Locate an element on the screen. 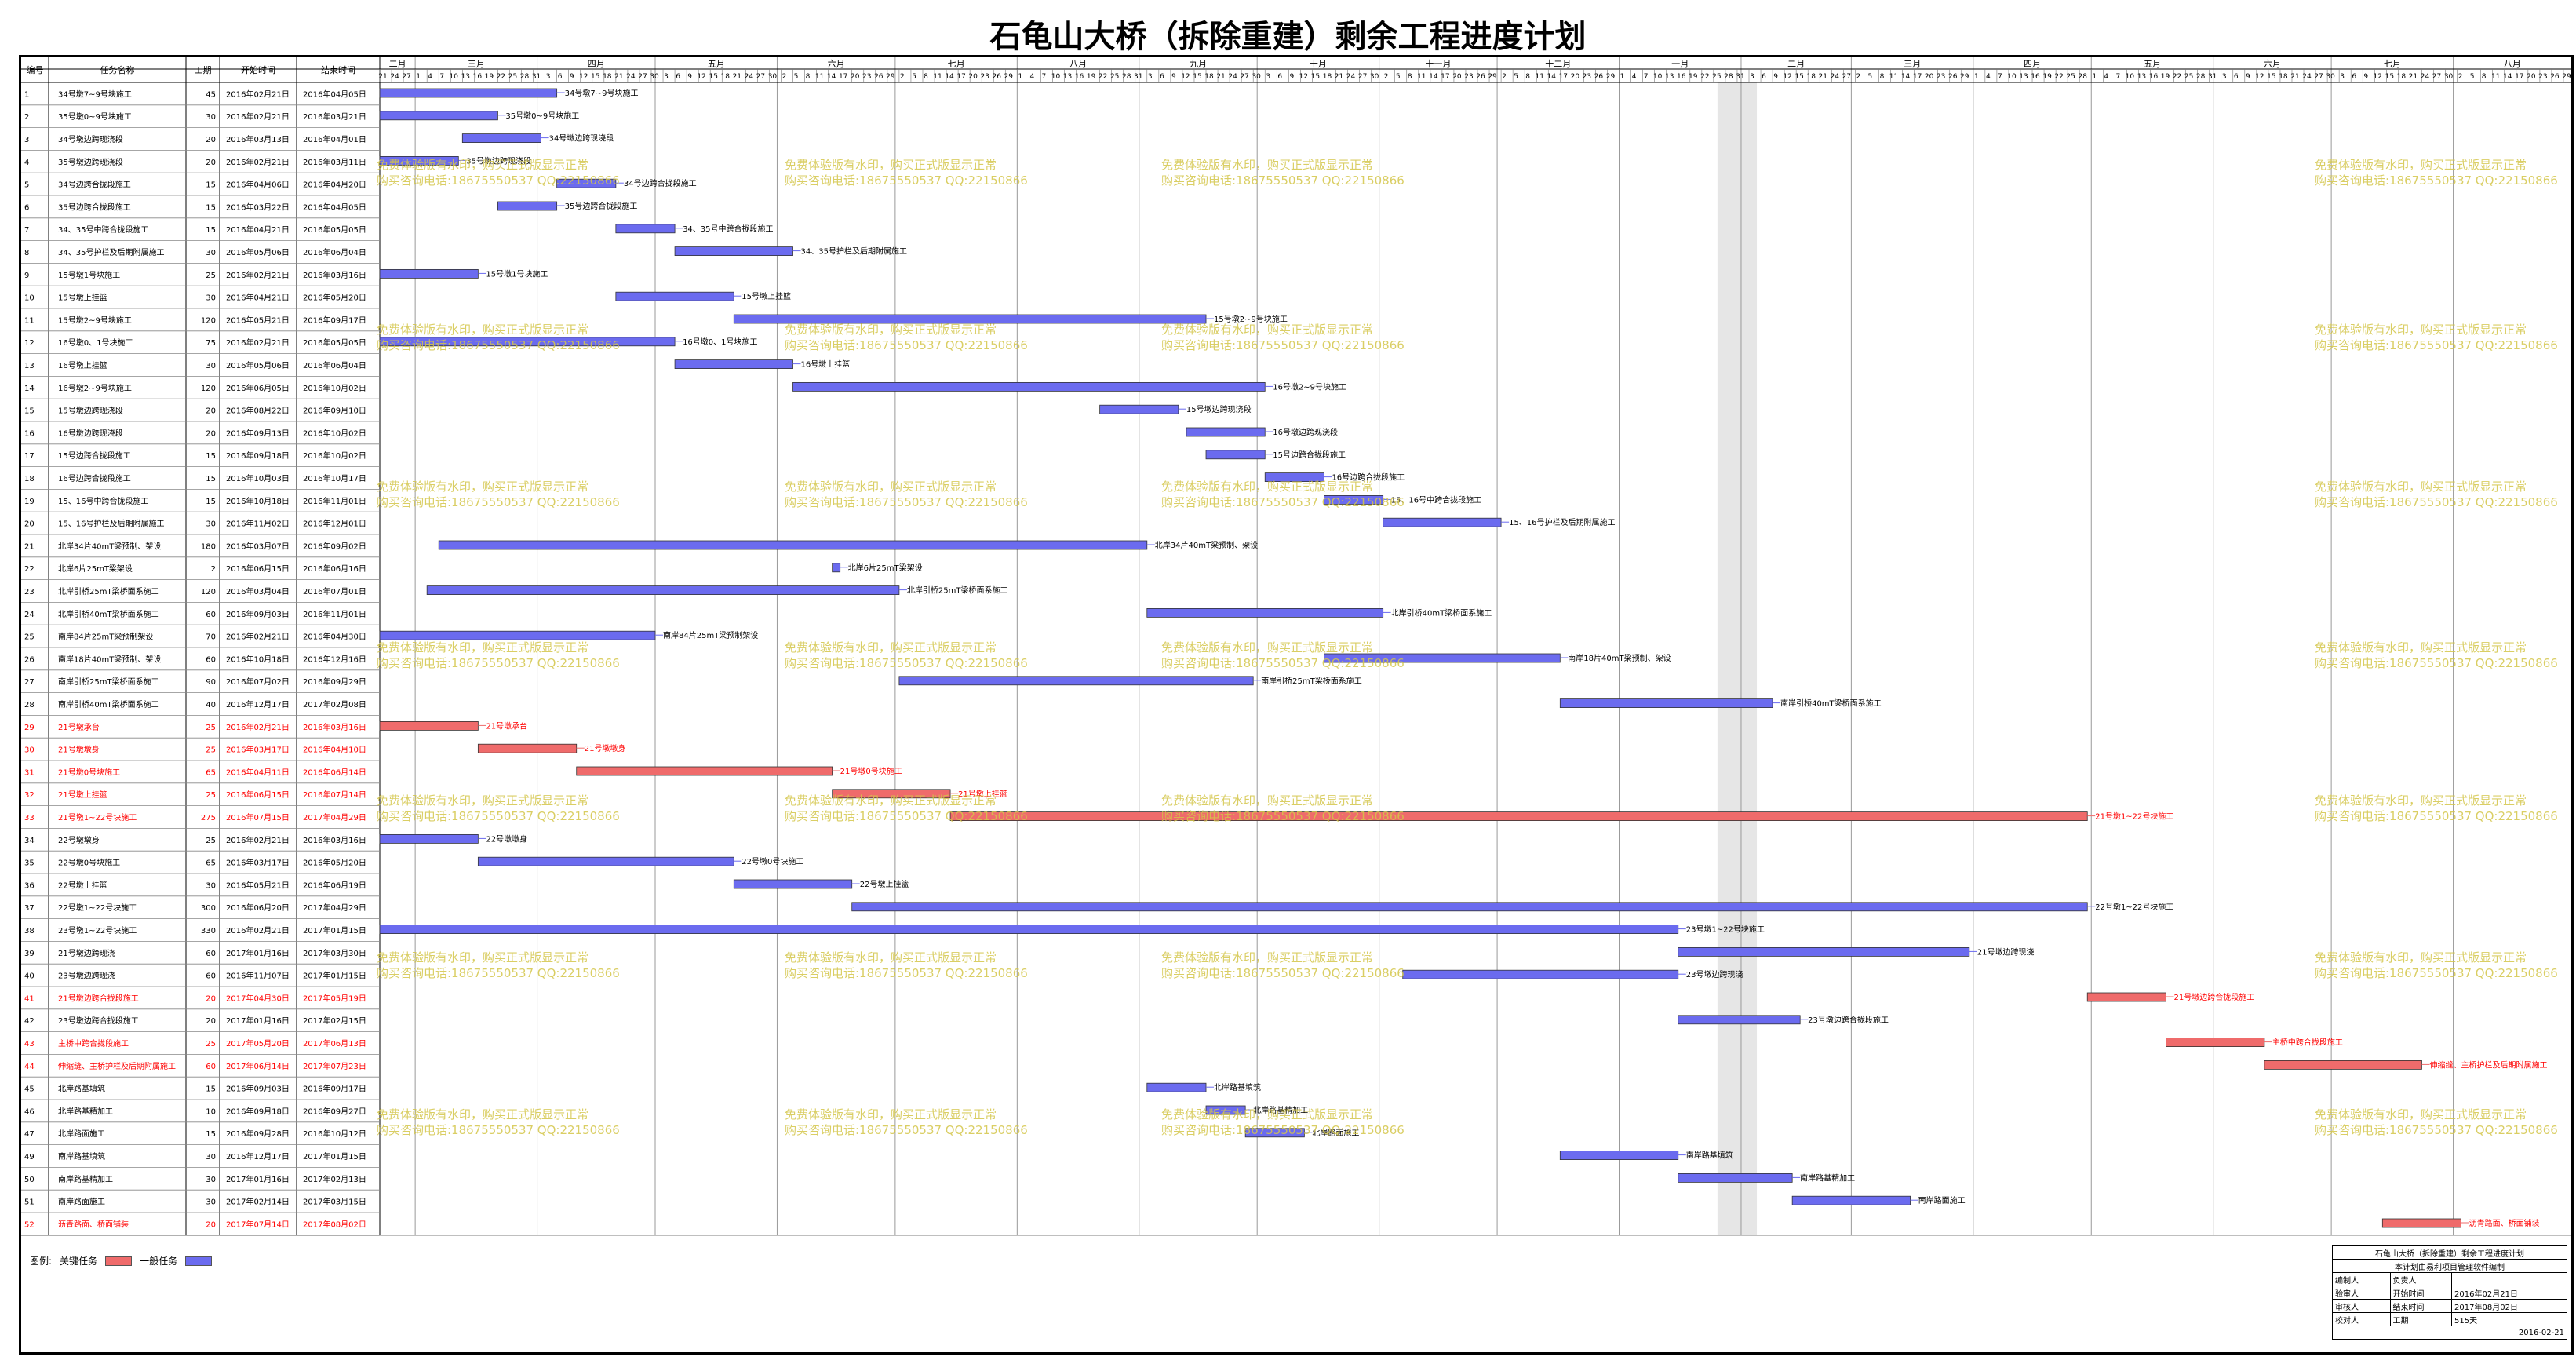 Image resolution: width=2576 pixels, height=1364 pixels. day-label: 17 is located at coordinates (843, 77).